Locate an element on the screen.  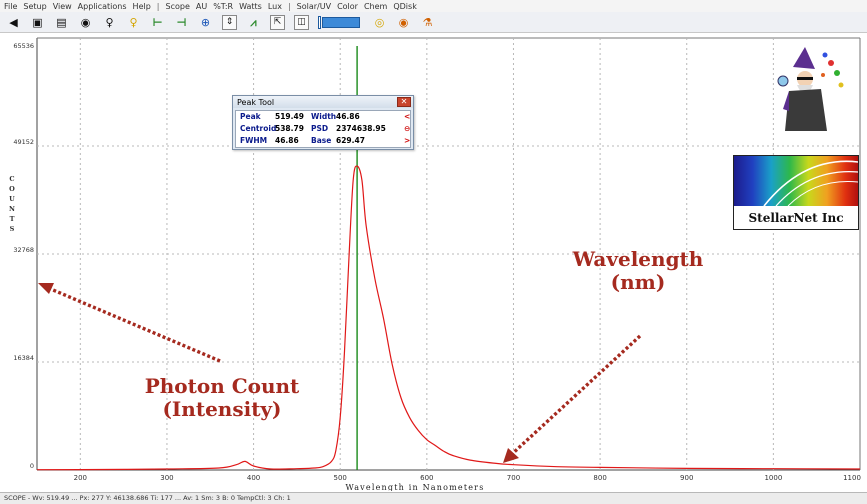
arrow-head-photon is located at coordinates (46, 288).